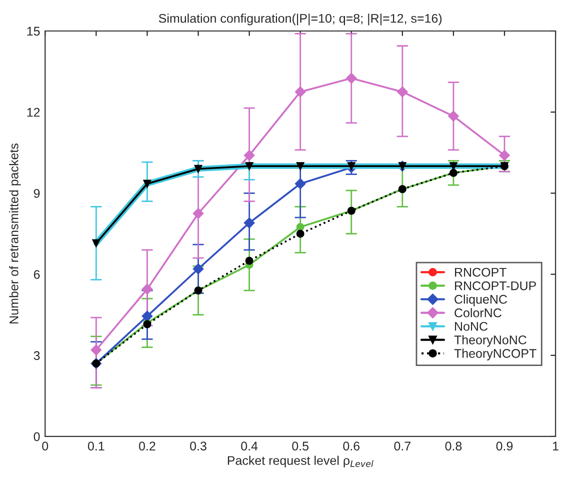  I want to click on chart-title: Simulation configuration(|P|=10; q=8; |R|=12, s=16), so click(300, 20).